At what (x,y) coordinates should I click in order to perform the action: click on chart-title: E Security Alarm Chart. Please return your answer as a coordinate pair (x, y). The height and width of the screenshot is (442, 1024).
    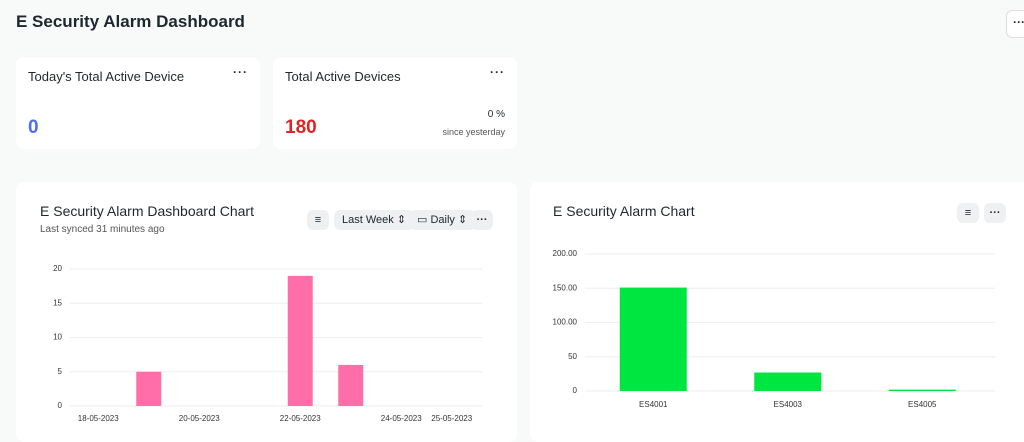
    Looking at the image, I should click on (624, 211).